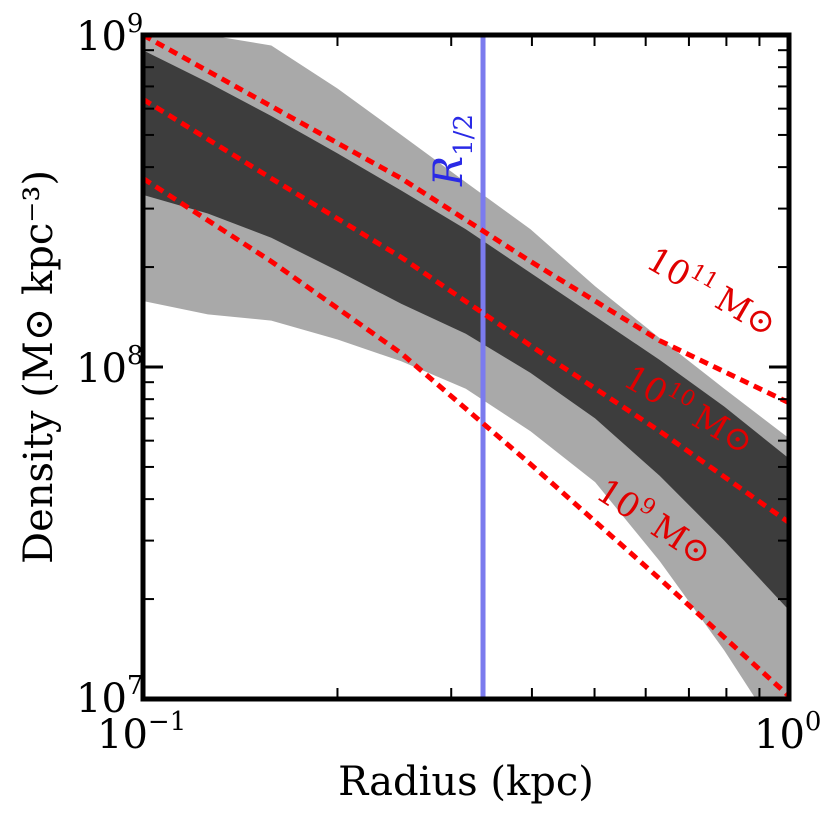  Describe the element at coordinates (109, 366) in the screenshot. I see `y-tick-label-1e8: 10⁸` at that location.